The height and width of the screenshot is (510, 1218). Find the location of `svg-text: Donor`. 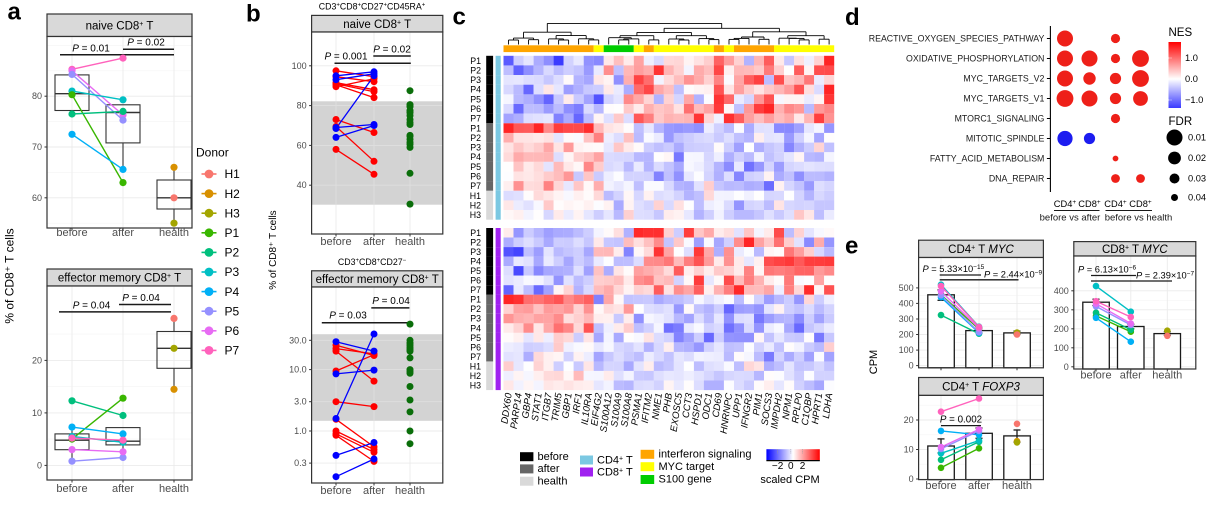

svg-text: Donor is located at coordinates (212, 153).